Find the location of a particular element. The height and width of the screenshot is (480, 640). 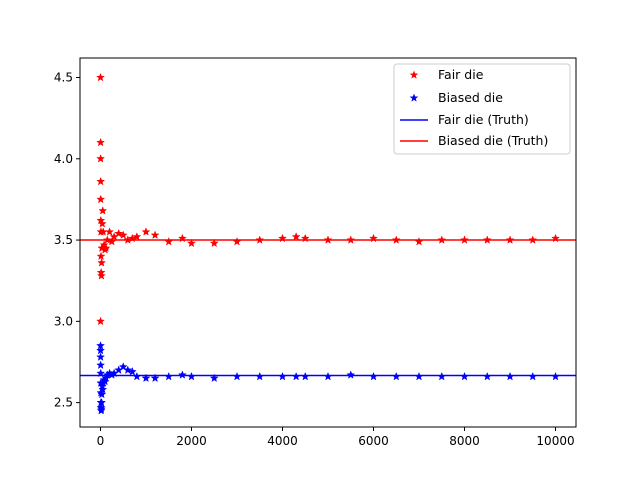

legend-label-fair-die-truth: Fair die (Truth) is located at coordinates (483, 119).